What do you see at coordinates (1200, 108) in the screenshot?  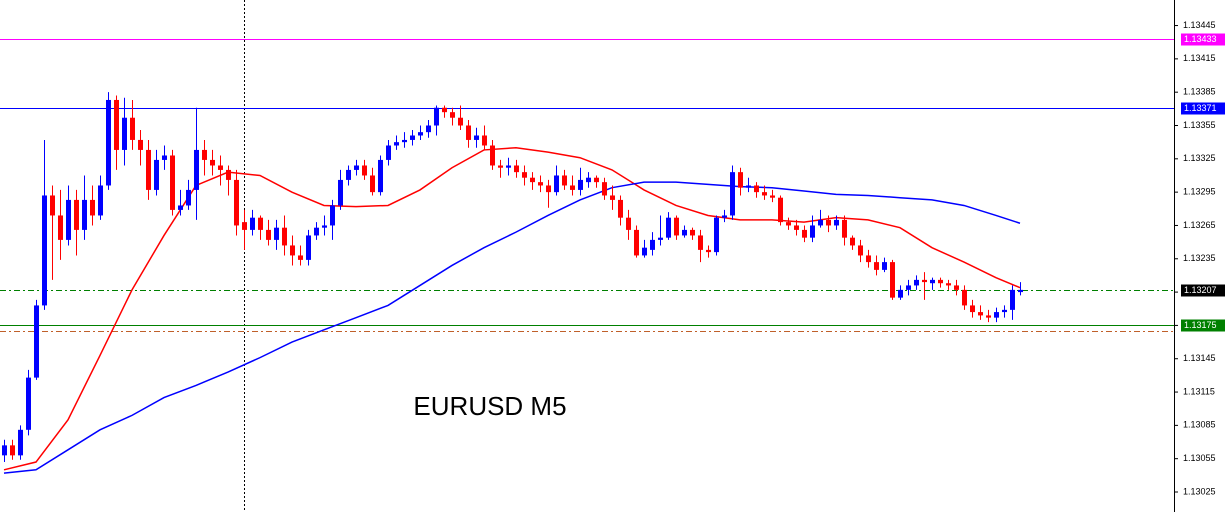 I see `price-level-label: 1.13371` at bounding box center [1200, 108].